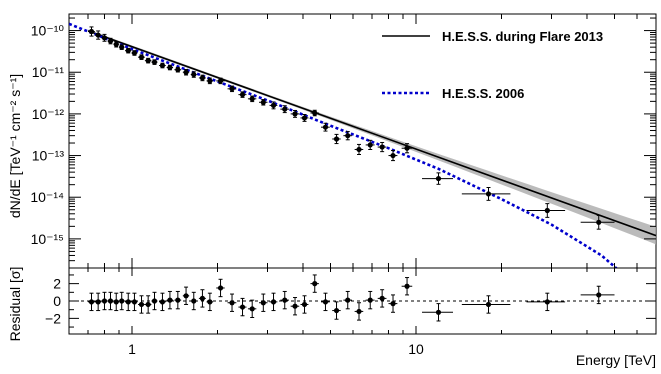 Image resolution: width=661 pixels, height=374 pixels. What do you see at coordinates (483, 93) in the screenshot?
I see `legend-label-hess-2006: H.E.S.S. 2006` at bounding box center [483, 93].